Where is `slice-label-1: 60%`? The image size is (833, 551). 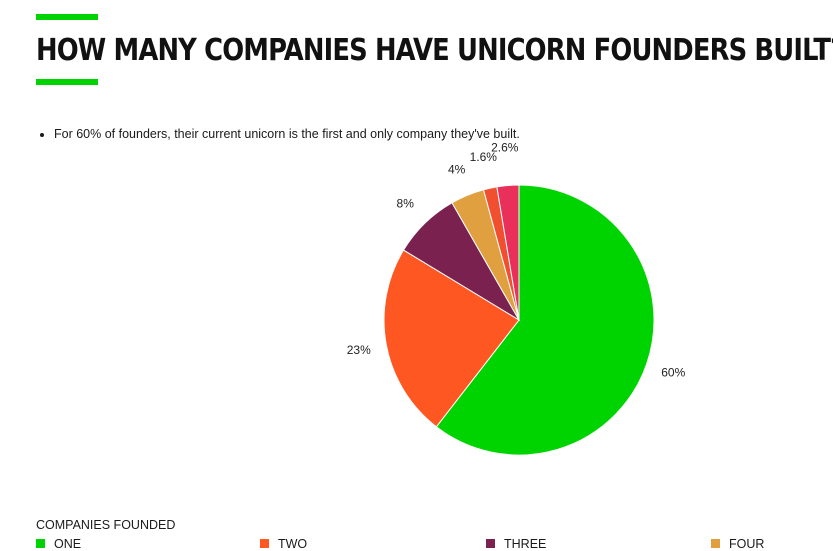 slice-label-1: 60% is located at coordinates (673, 373).